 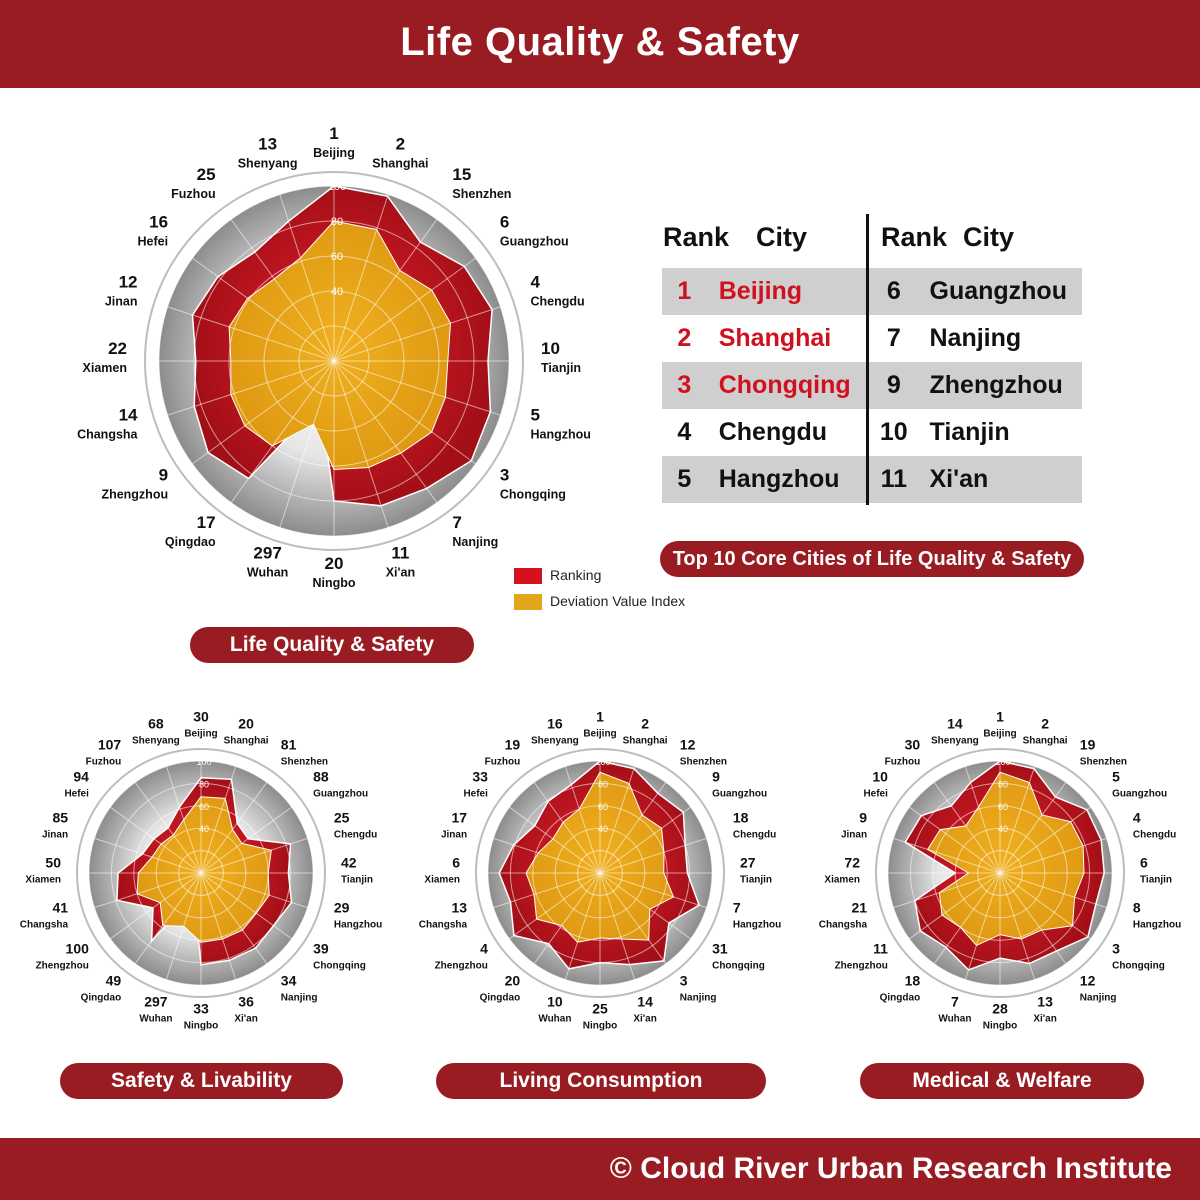 What do you see at coordinates (860, 908) in the screenshot?
I see `rank-label: 21` at bounding box center [860, 908].